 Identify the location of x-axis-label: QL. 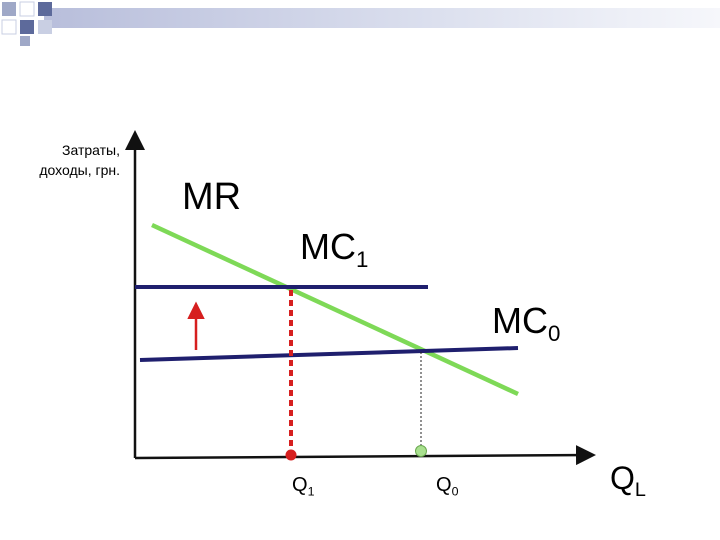
(628, 480).